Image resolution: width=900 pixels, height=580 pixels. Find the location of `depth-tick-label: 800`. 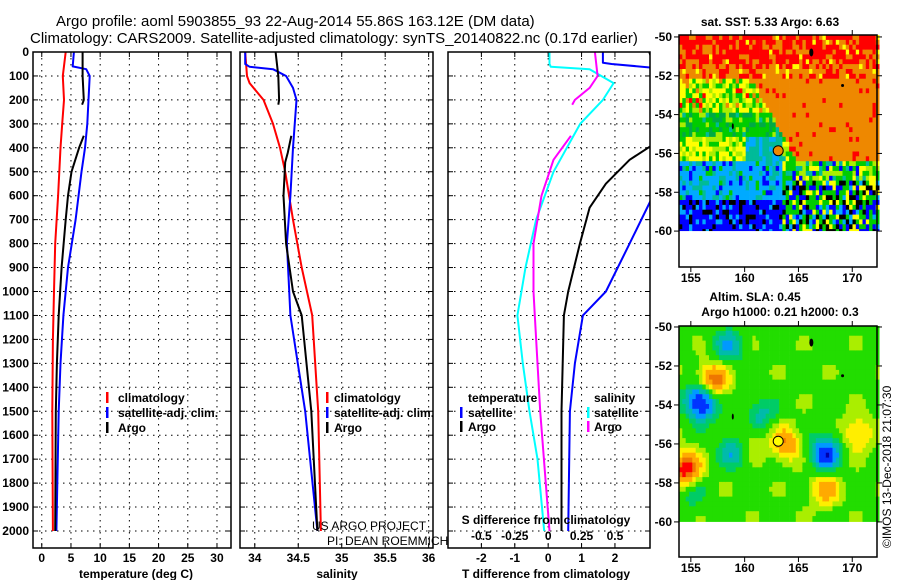

depth-tick-label: 800 is located at coordinates (19, 244).